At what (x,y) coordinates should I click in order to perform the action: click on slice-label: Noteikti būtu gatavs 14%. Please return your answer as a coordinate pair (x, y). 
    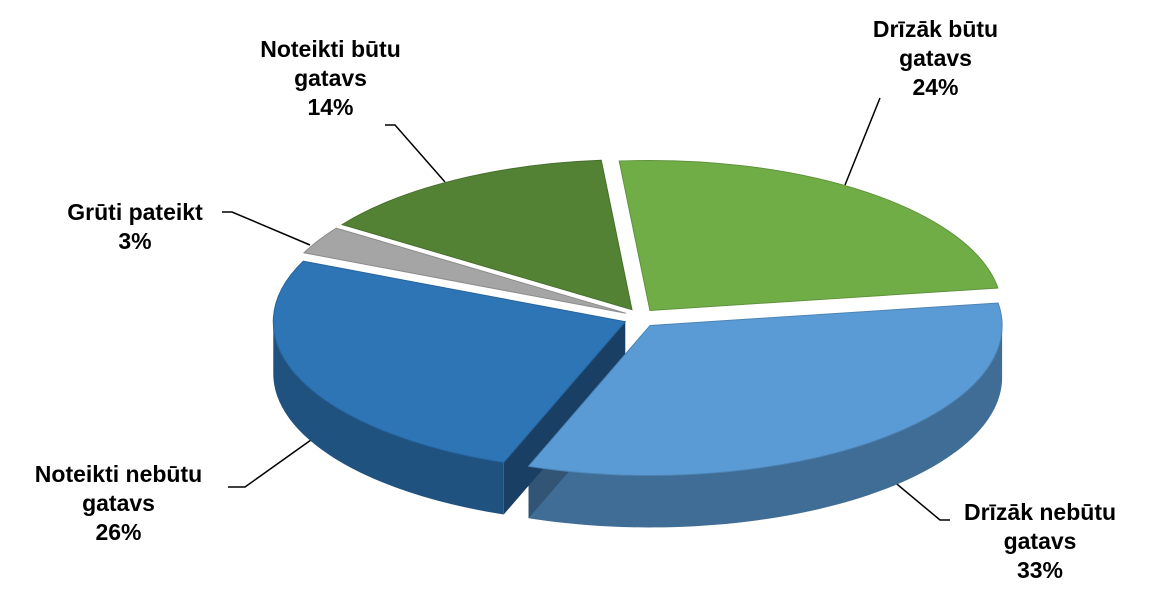
    Looking at the image, I should click on (330, 78).